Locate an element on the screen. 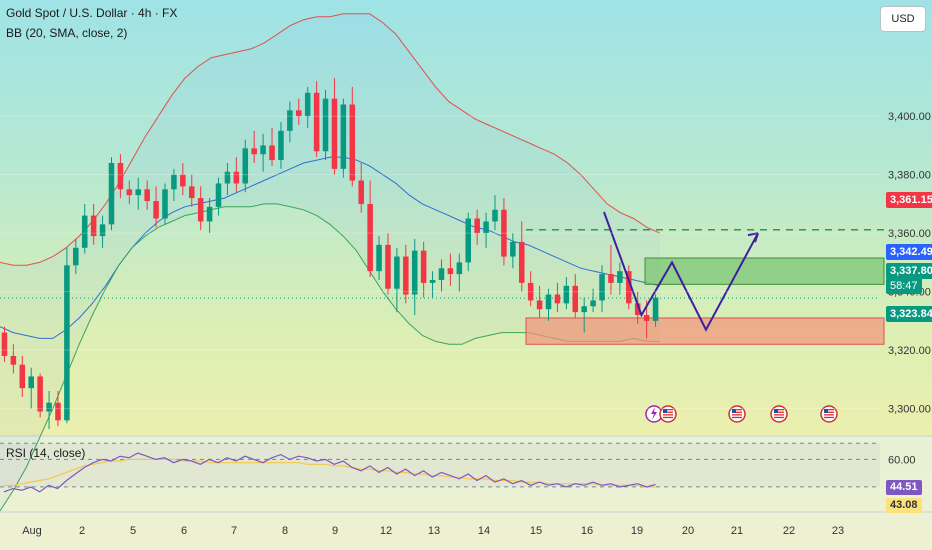 The width and height of the screenshot is (932, 550). rsi-signal-tag: 43.08 is located at coordinates (904, 505).